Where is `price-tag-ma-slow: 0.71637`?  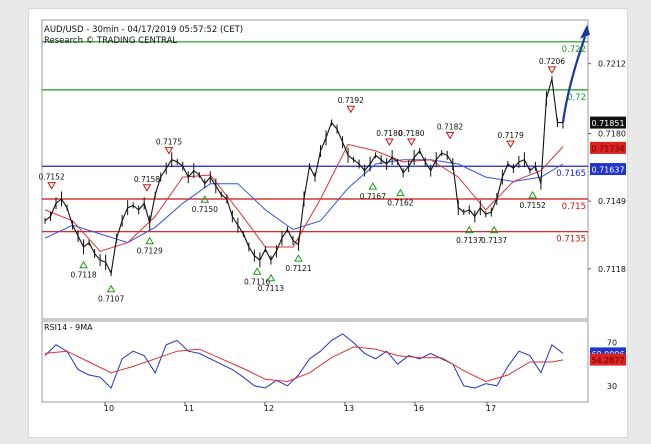
price-tag-ma-slow: 0.71637 is located at coordinates (607, 170).